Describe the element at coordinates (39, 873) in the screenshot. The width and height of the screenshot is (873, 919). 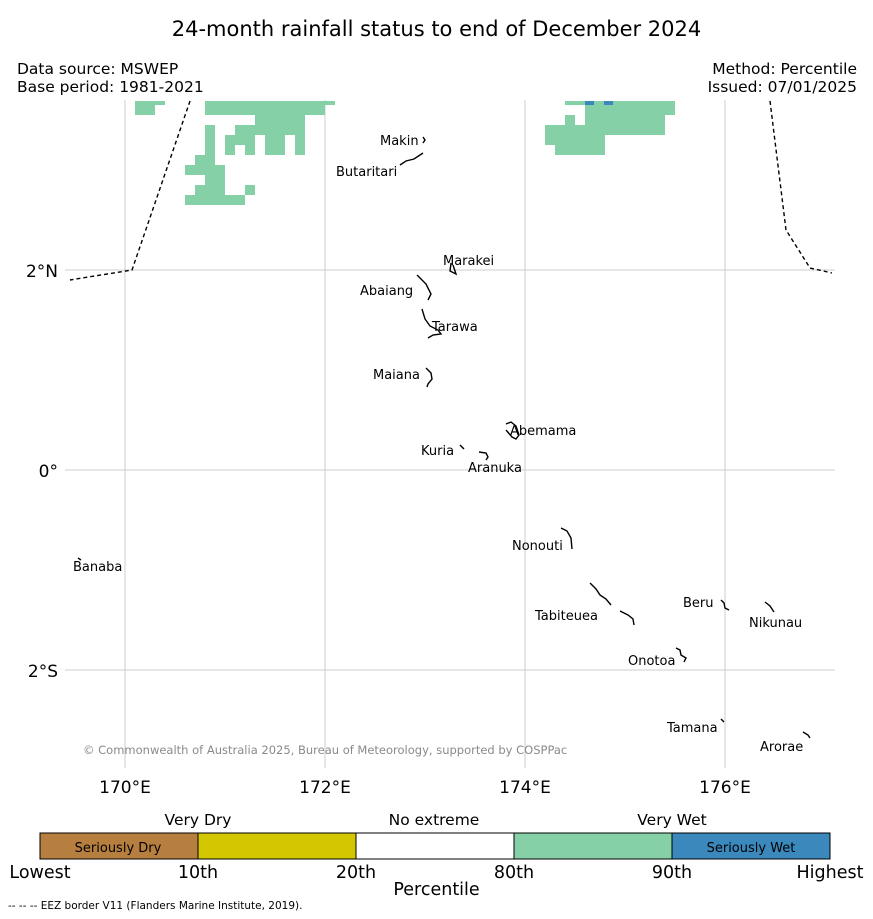
I see `tick-lowest: Lowest` at that location.